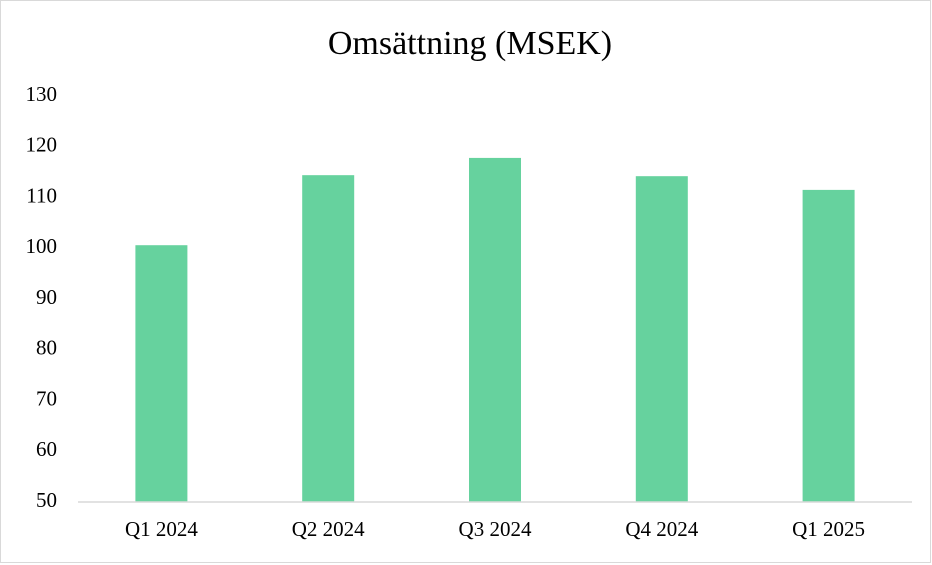  Describe the element at coordinates (46, 348) in the screenshot. I see `y-tick-label: 80` at that location.